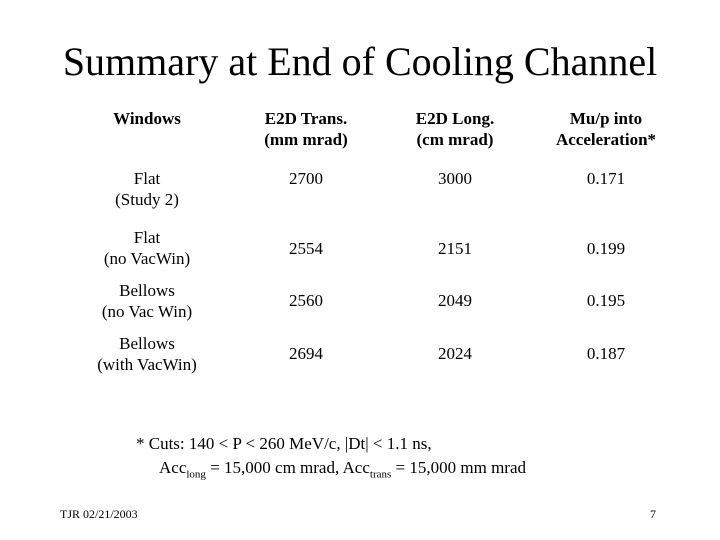 The height and width of the screenshot is (540, 720). I want to click on header-windows: Windows, so click(147, 118).